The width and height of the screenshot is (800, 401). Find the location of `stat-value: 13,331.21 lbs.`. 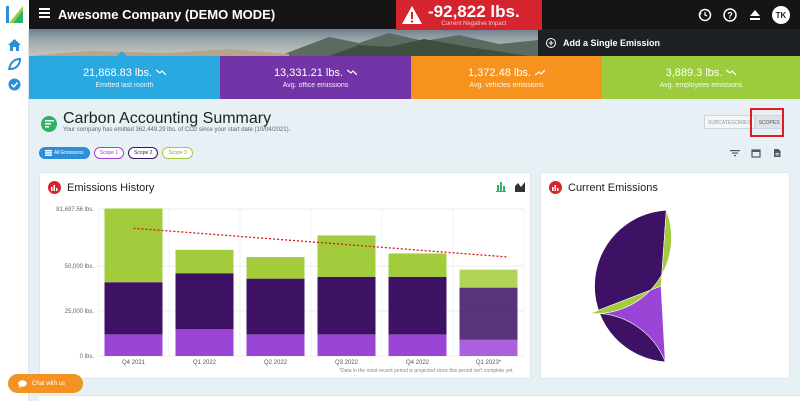

stat-value: 13,331.21 lbs. is located at coordinates (308, 72).